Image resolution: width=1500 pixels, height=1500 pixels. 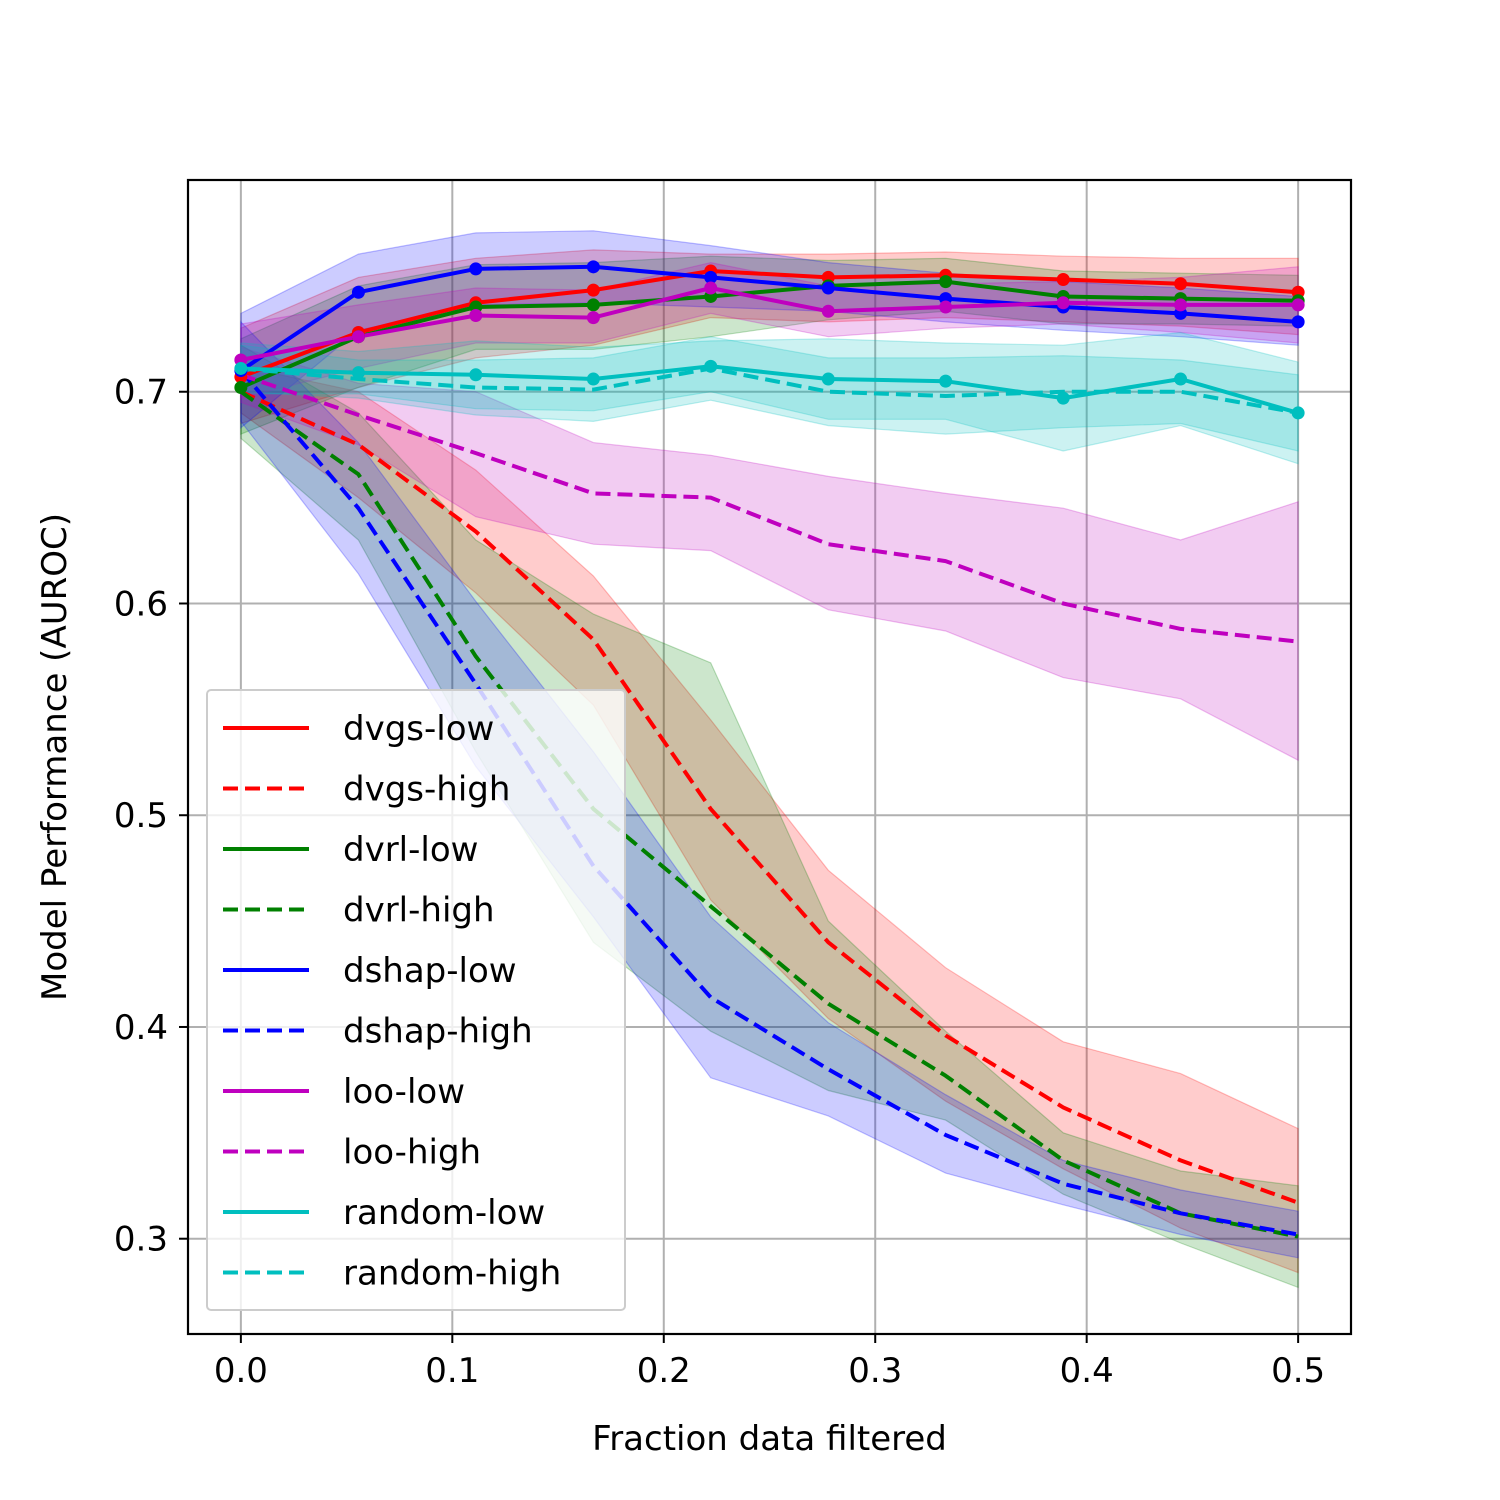 What do you see at coordinates (141, 1028) in the screenshot?
I see `y-tick-label-1: 0.4` at bounding box center [141, 1028].